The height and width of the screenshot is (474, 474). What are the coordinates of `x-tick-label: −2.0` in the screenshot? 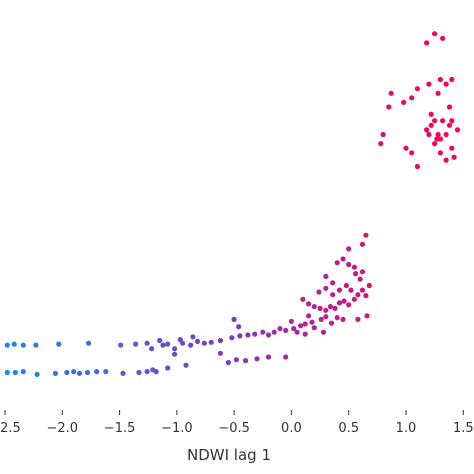 It's located at (63, 428).